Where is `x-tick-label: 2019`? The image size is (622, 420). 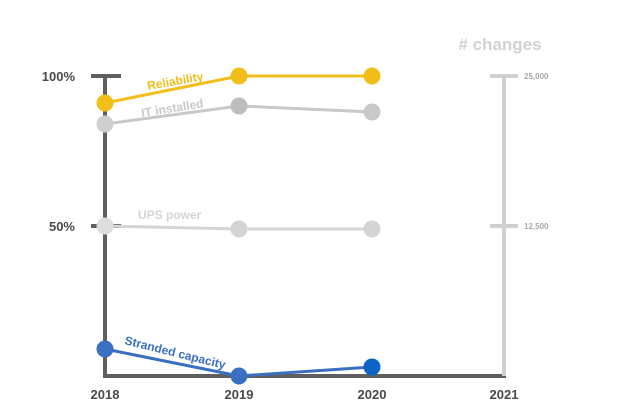
x-tick-label: 2019 is located at coordinates (239, 394).